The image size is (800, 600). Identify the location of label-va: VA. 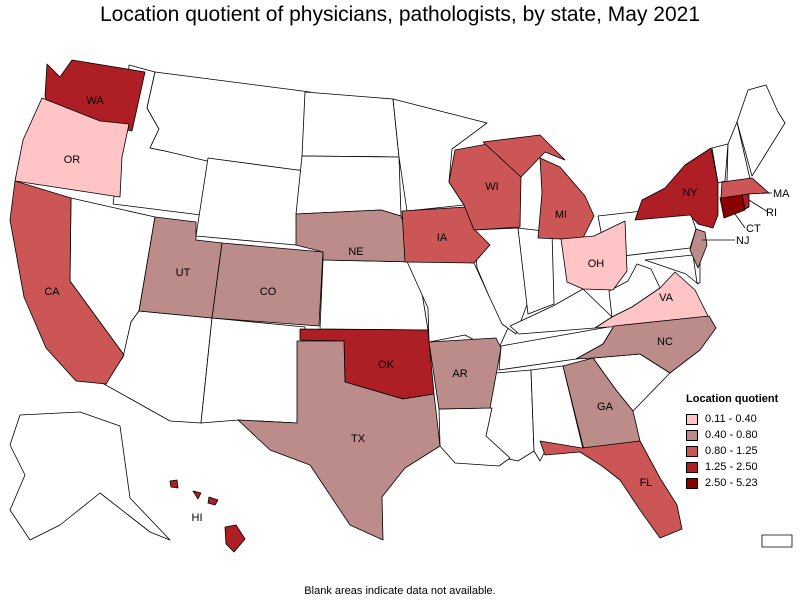
(666, 298).